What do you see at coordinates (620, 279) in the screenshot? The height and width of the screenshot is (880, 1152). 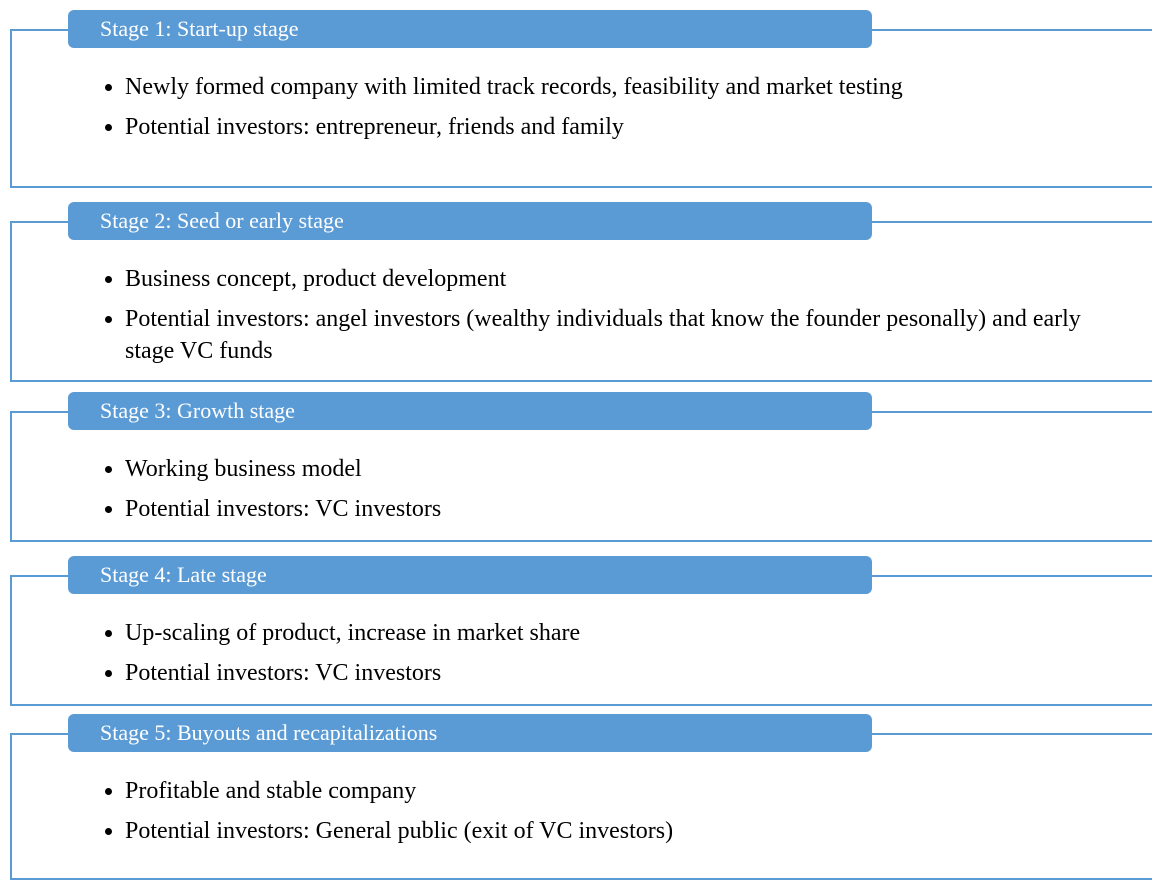 I see `bullet-item: Business concept, product development` at bounding box center [620, 279].